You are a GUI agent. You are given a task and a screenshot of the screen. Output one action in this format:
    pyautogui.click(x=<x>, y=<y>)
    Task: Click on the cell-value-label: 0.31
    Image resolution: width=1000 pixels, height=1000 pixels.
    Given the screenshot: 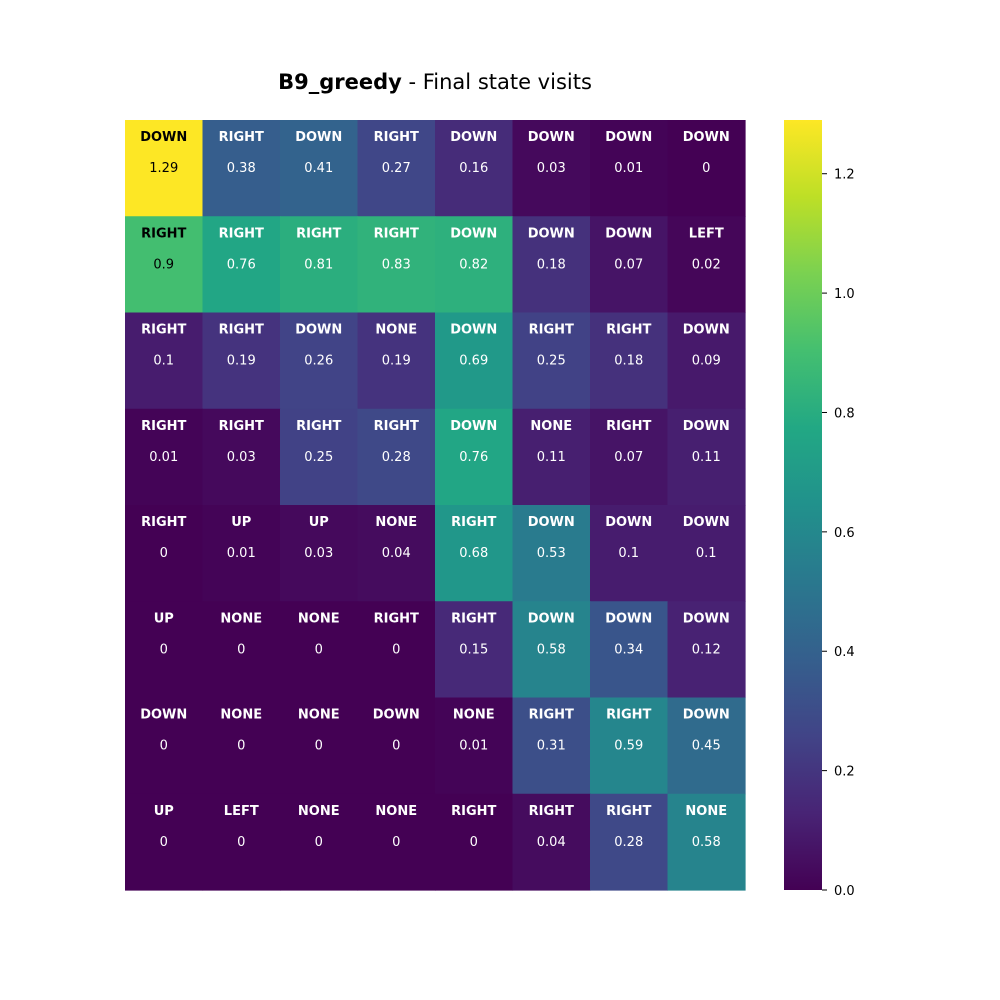 What is the action you would take?
    pyautogui.click(x=551, y=746)
    